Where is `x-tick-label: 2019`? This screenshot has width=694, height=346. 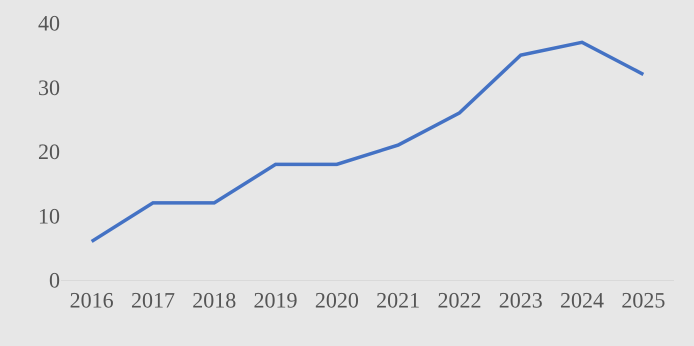
x-tick-label: 2019 is located at coordinates (276, 299).